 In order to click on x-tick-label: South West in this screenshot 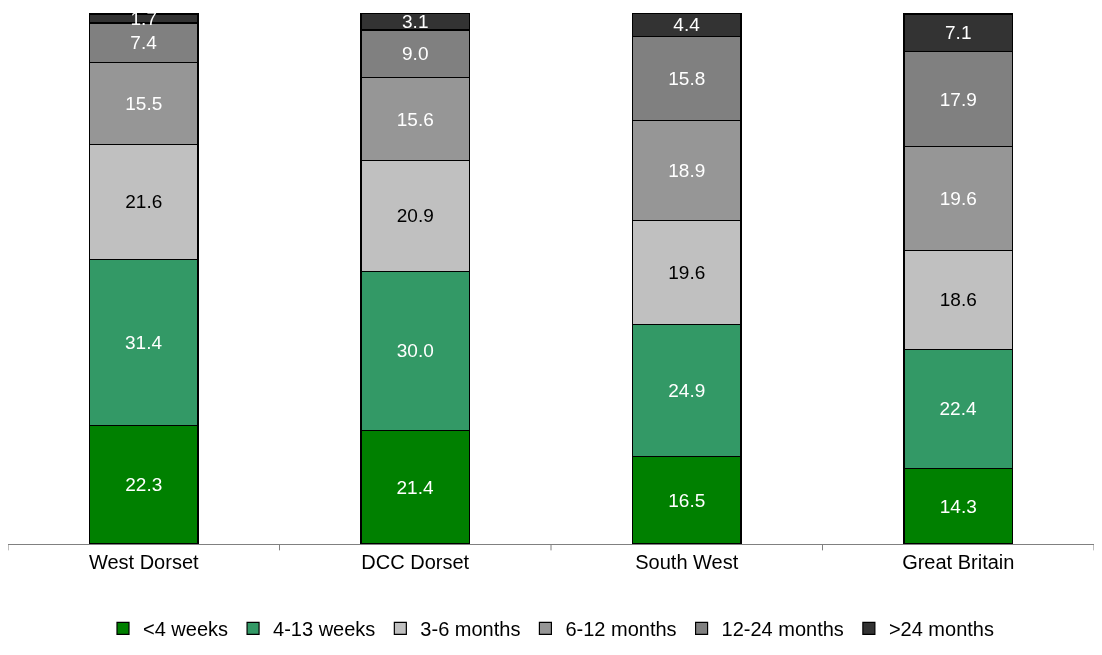, I will do `click(687, 562)`.